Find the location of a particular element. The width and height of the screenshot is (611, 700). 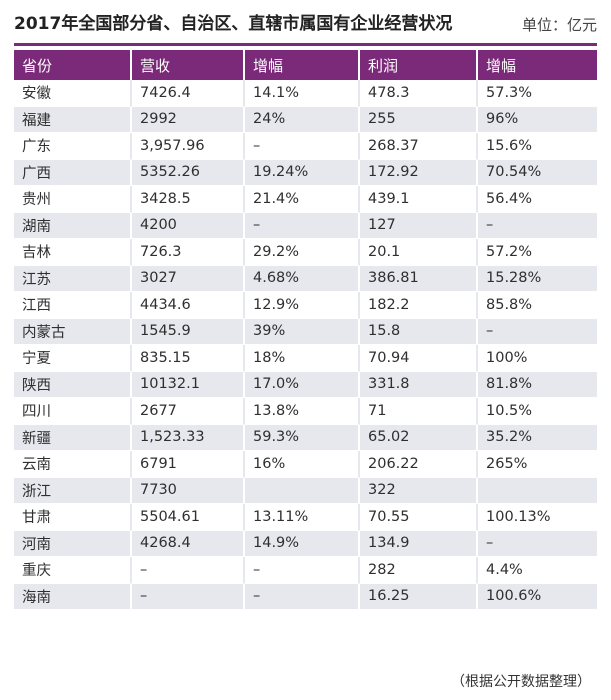

profit-cell: 15.8 is located at coordinates (419, 331).